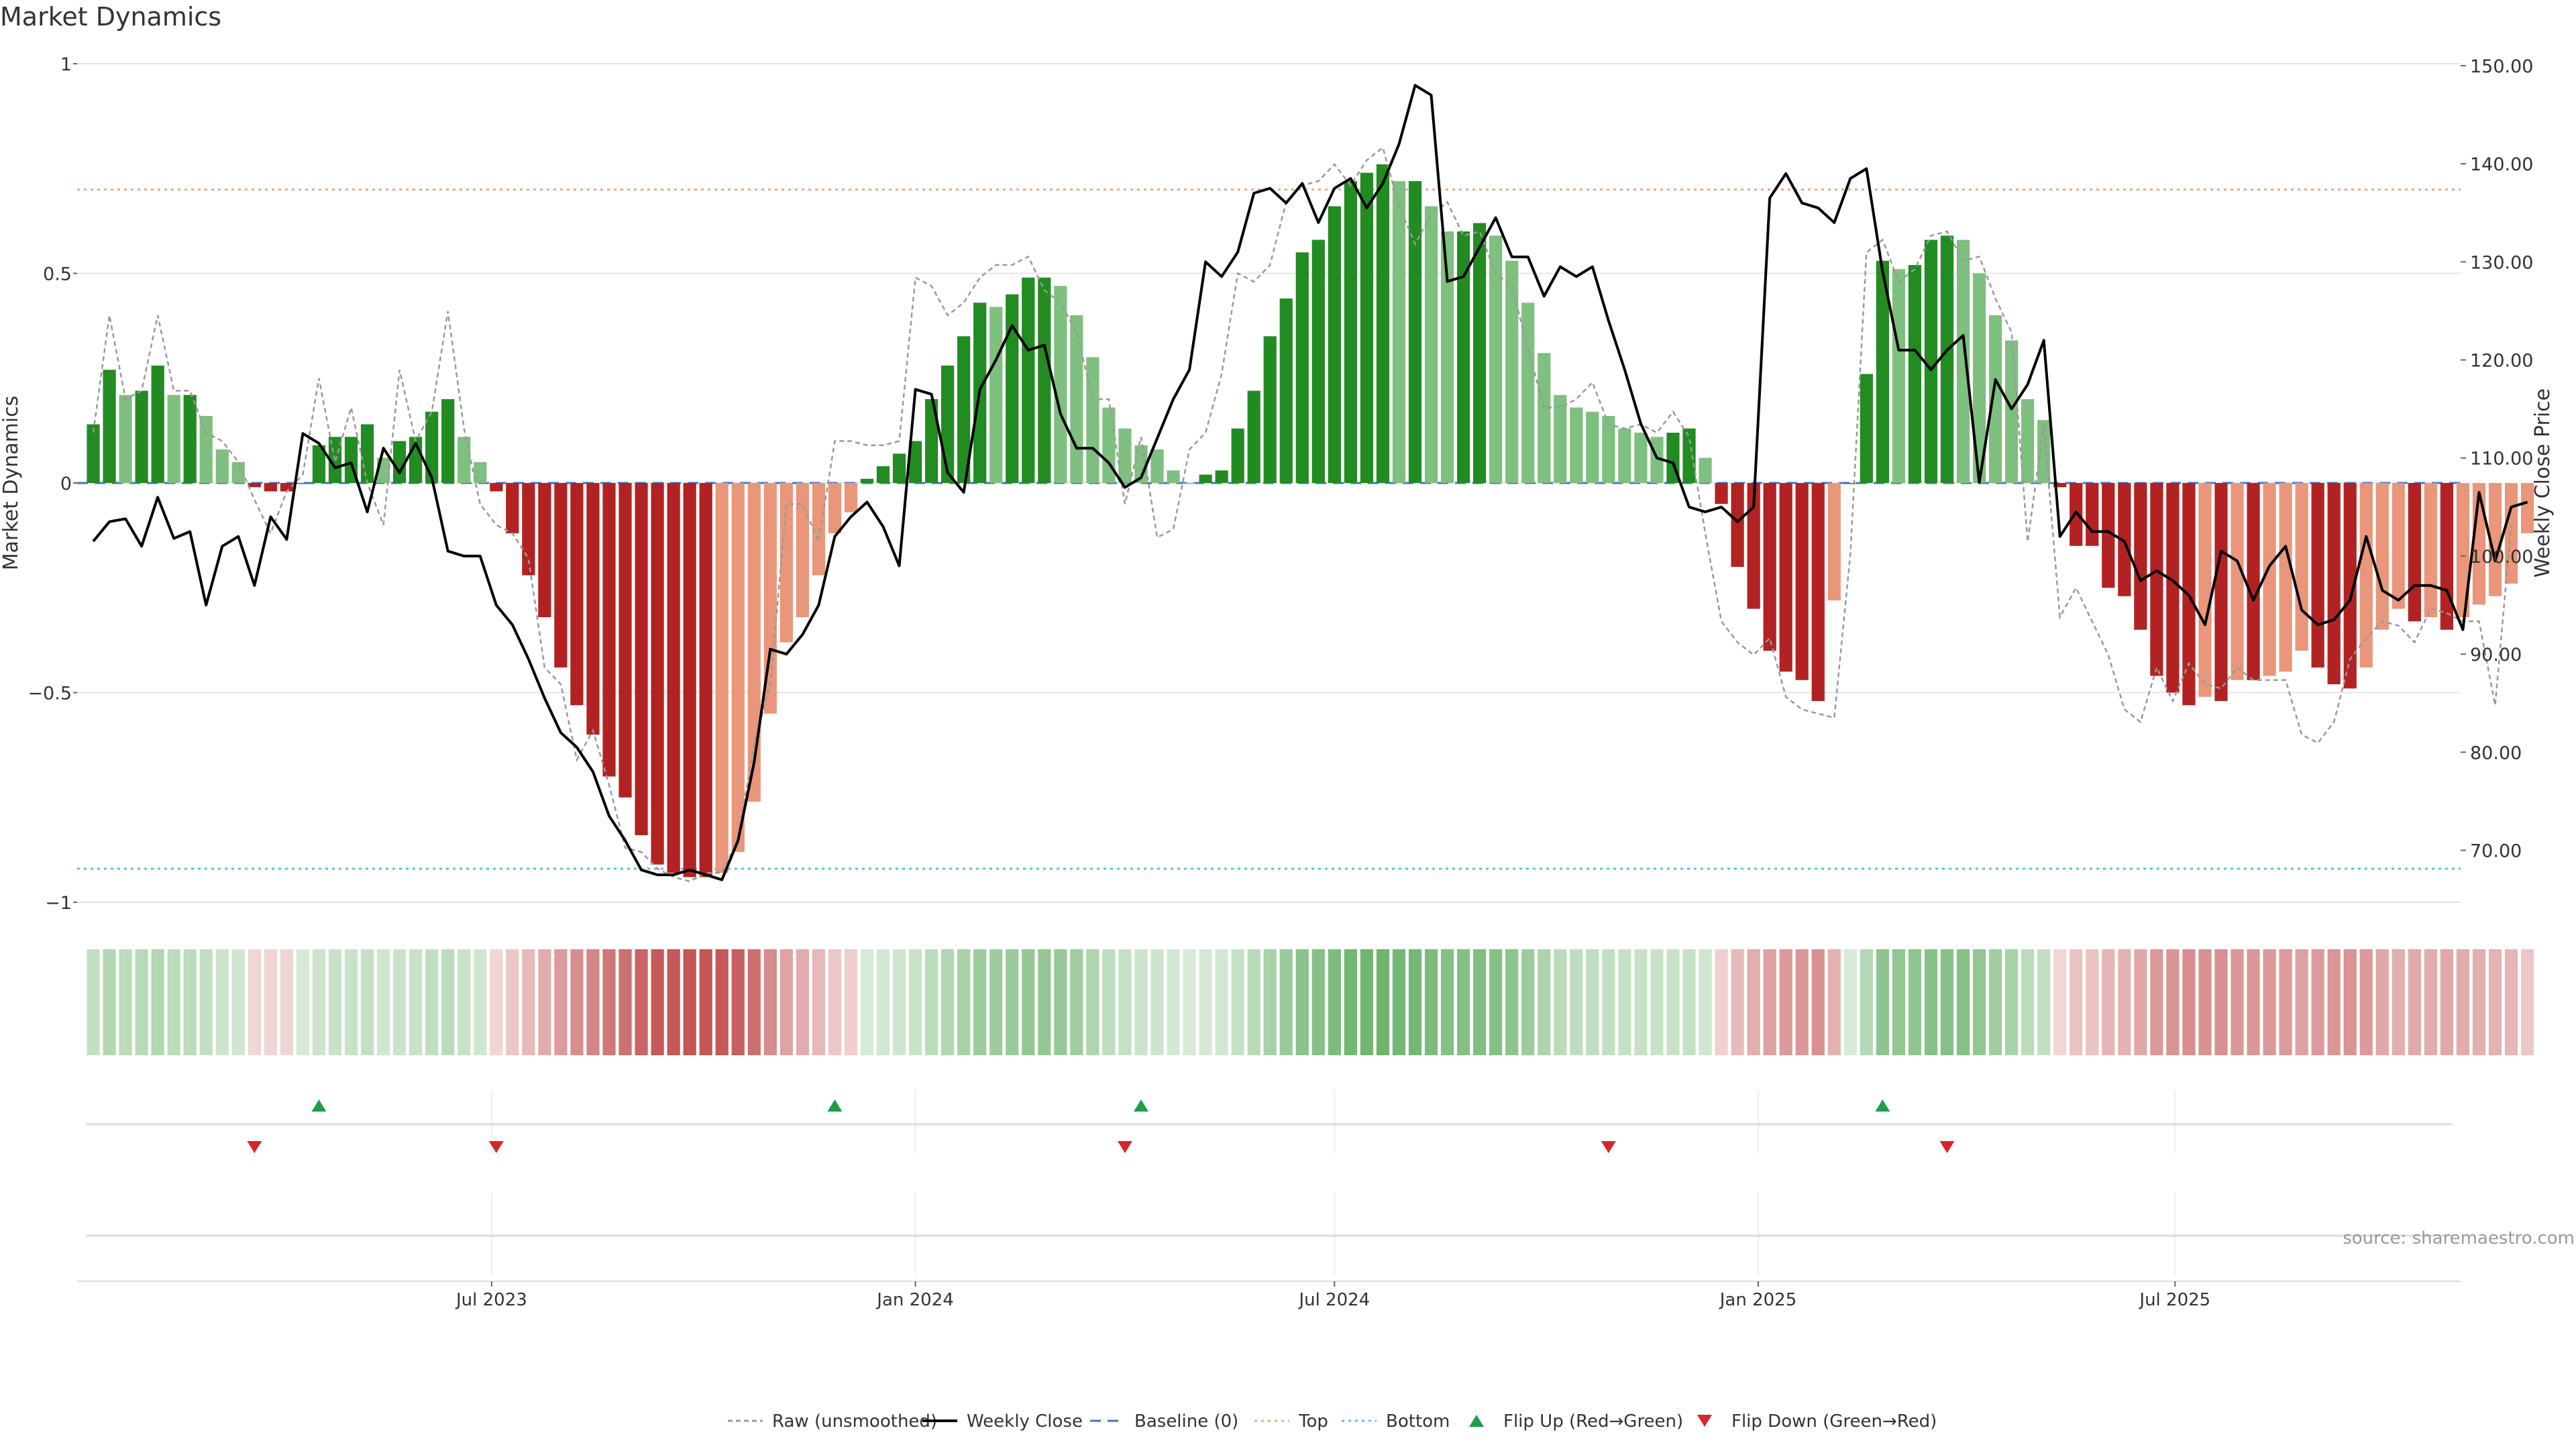  I want to click on legend-label-close: Weekly Close, so click(1025, 1421).